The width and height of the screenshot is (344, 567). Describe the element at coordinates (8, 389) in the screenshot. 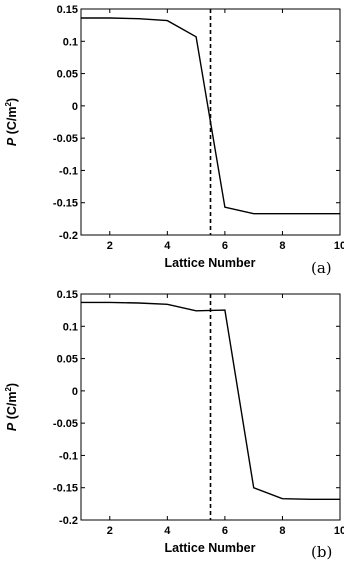

I see `panel-b-y-axis-unit-power: 2` at that location.